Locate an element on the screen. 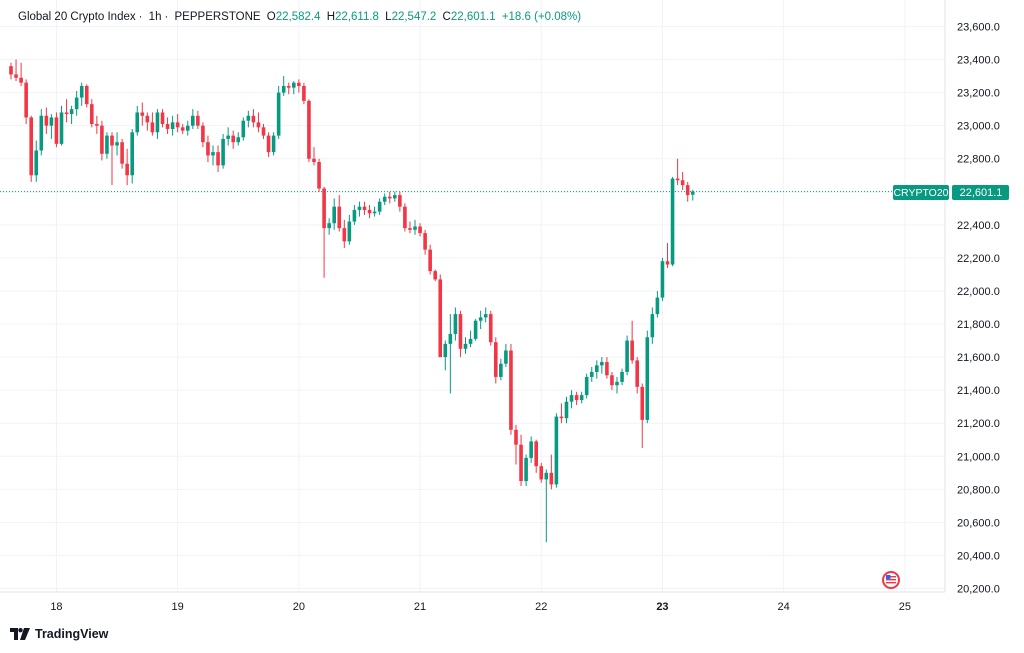 This screenshot has width=1024, height=653. time-axis: 18 19 20 21 22 23 24 25 is located at coordinates (480, 607).